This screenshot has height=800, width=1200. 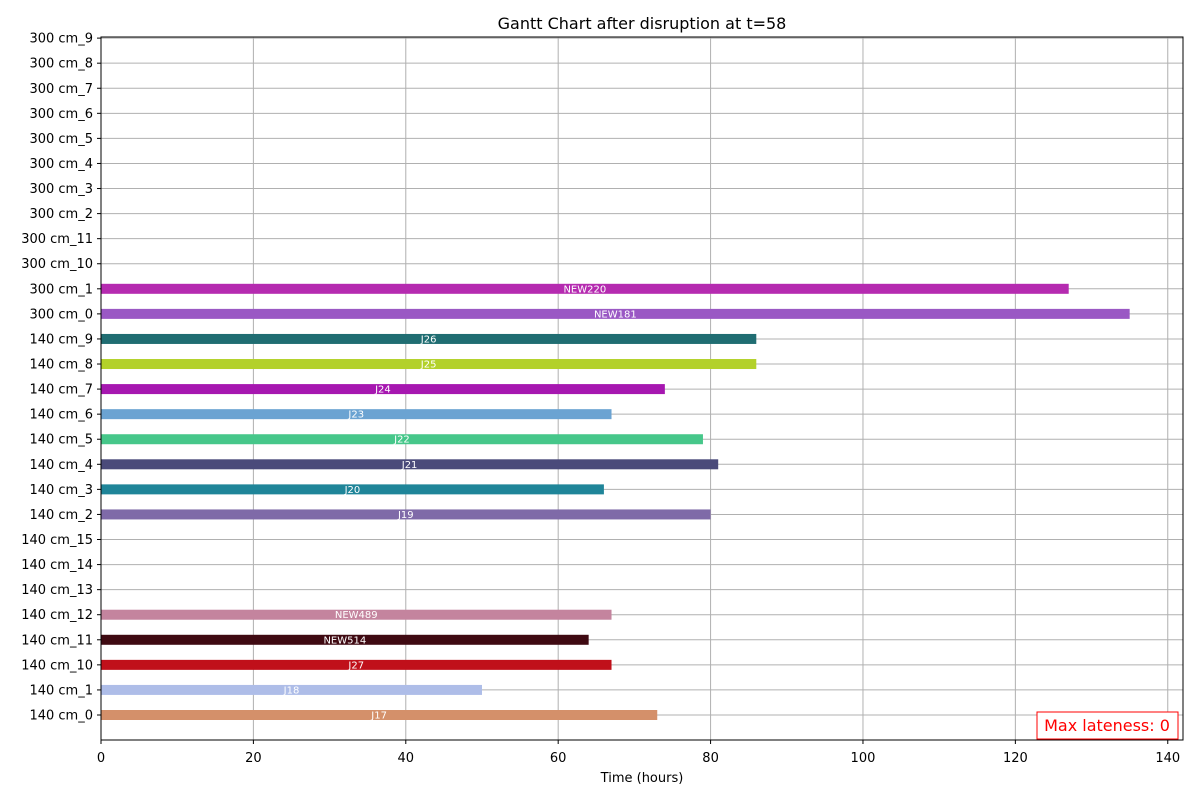 I want to click on y-tick-label: 140 cm_4, so click(x=61, y=465).